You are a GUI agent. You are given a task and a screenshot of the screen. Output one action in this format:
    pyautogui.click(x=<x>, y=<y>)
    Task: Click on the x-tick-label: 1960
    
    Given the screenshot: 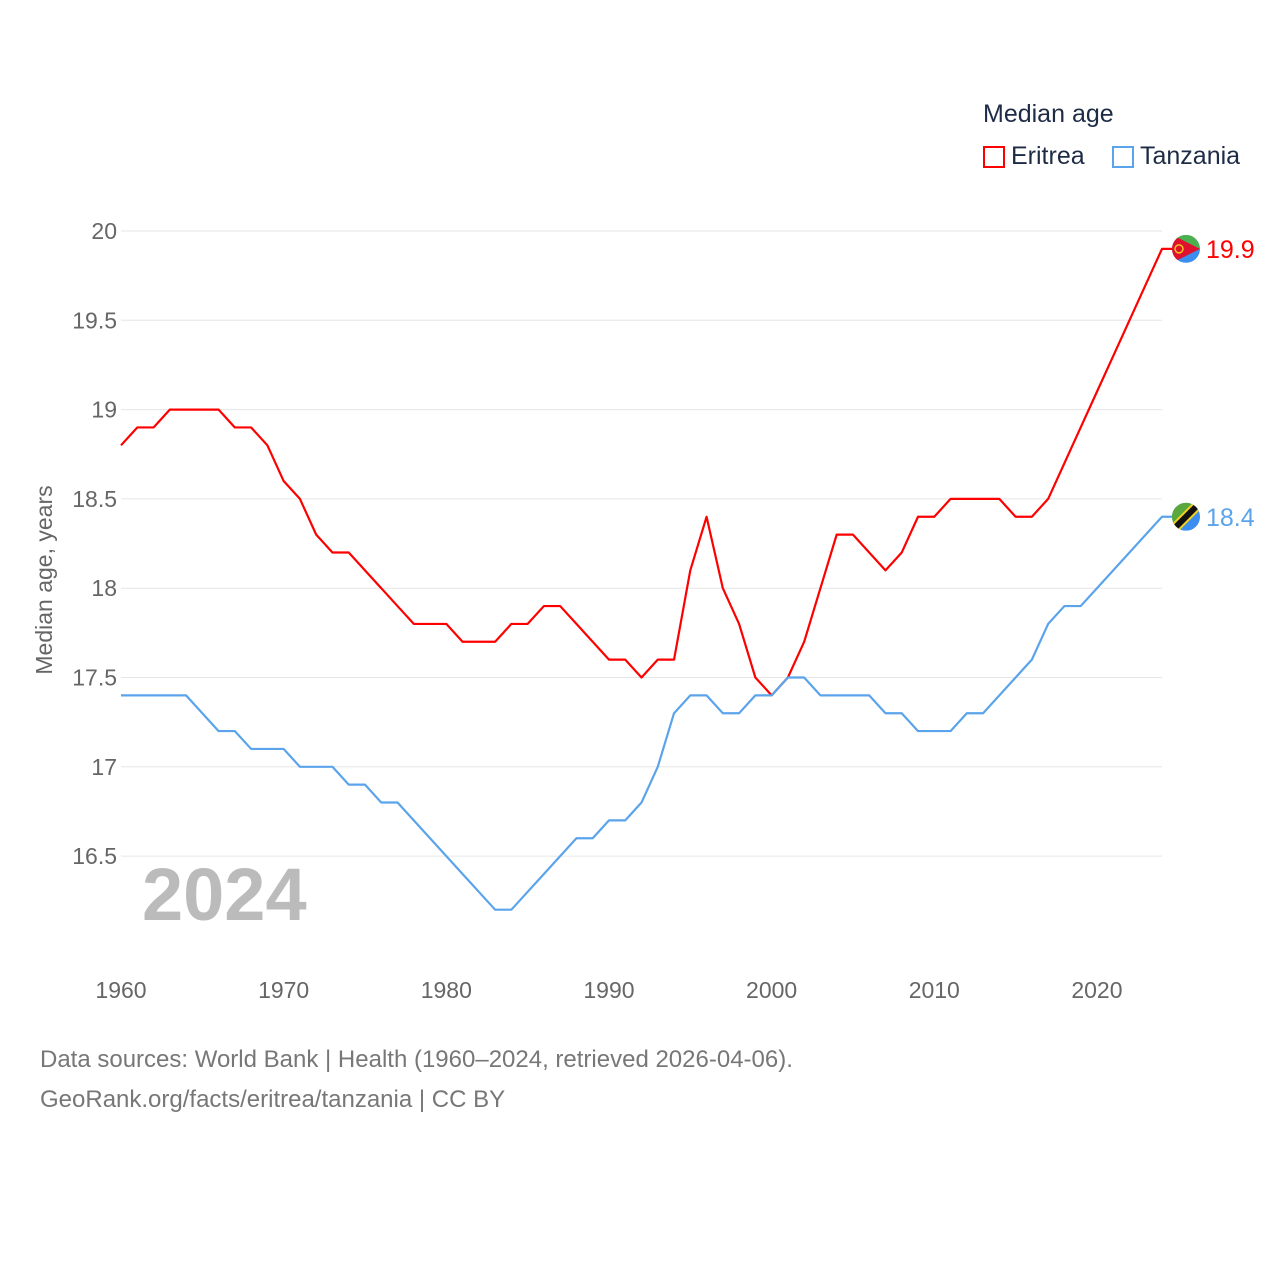 What is the action you would take?
    pyautogui.click(x=120, y=990)
    